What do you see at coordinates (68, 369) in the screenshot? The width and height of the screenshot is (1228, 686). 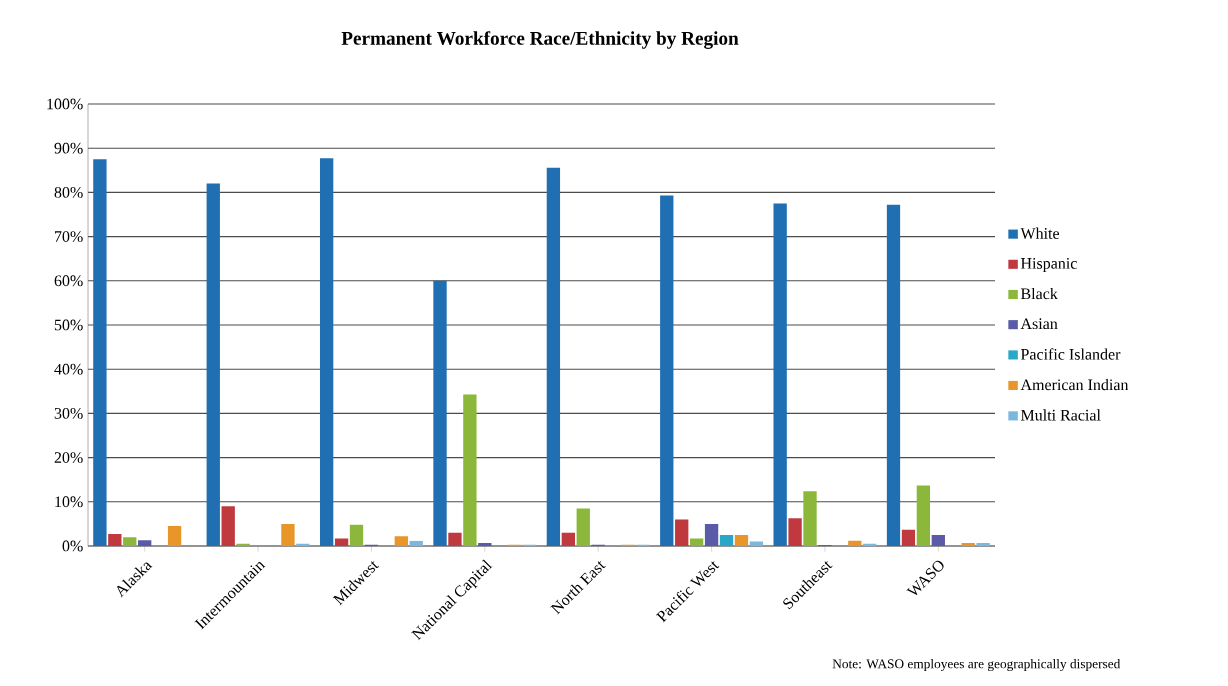 I see `y-tick-label: 40%` at bounding box center [68, 369].